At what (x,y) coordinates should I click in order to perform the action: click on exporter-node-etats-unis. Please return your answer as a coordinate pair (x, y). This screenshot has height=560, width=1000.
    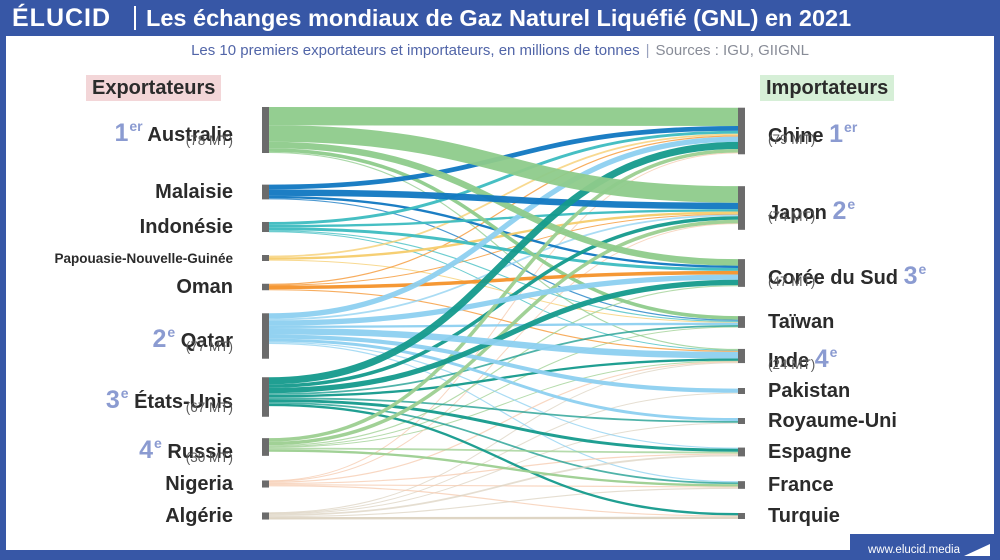
    Looking at the image, I should click on (265, 397).